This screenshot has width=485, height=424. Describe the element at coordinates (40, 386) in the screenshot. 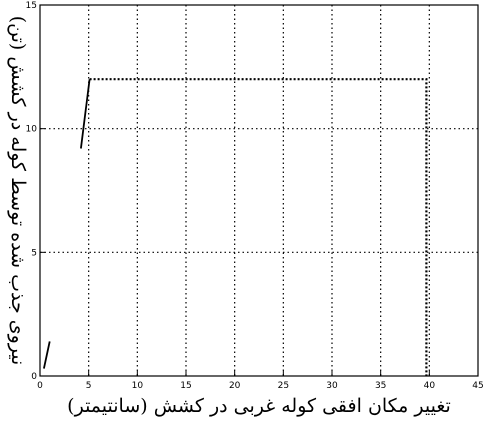

I see `x-tick-label: 0` at that location.